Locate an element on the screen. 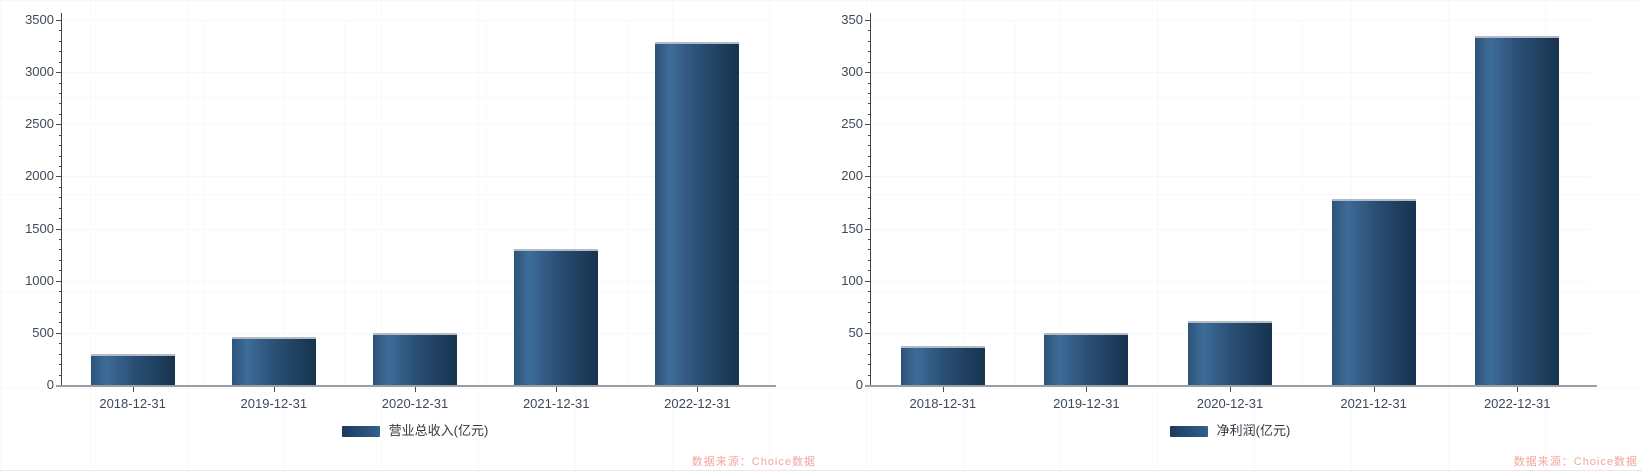 Image resolution: width=1642 pixels, height=475 pixels. watermark: 数据来源：Choice数据 is located at coordinates (753, 462).